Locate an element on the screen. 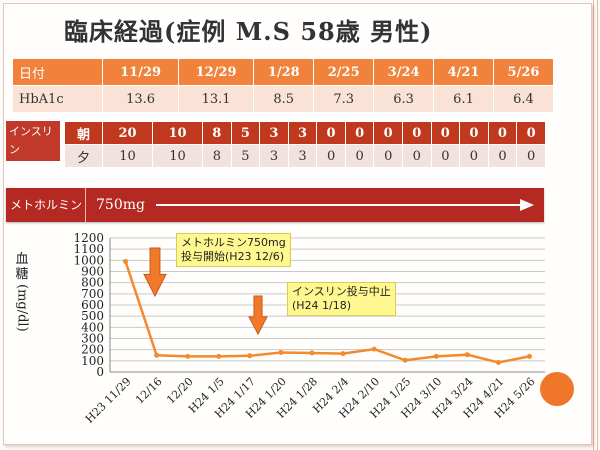 Image resolution: width=600 pixels, height=450 pixels. metformin-start-callout: メトホルミン750mg 投与開始(H23 12/6) is located at coordinates (233, 250).